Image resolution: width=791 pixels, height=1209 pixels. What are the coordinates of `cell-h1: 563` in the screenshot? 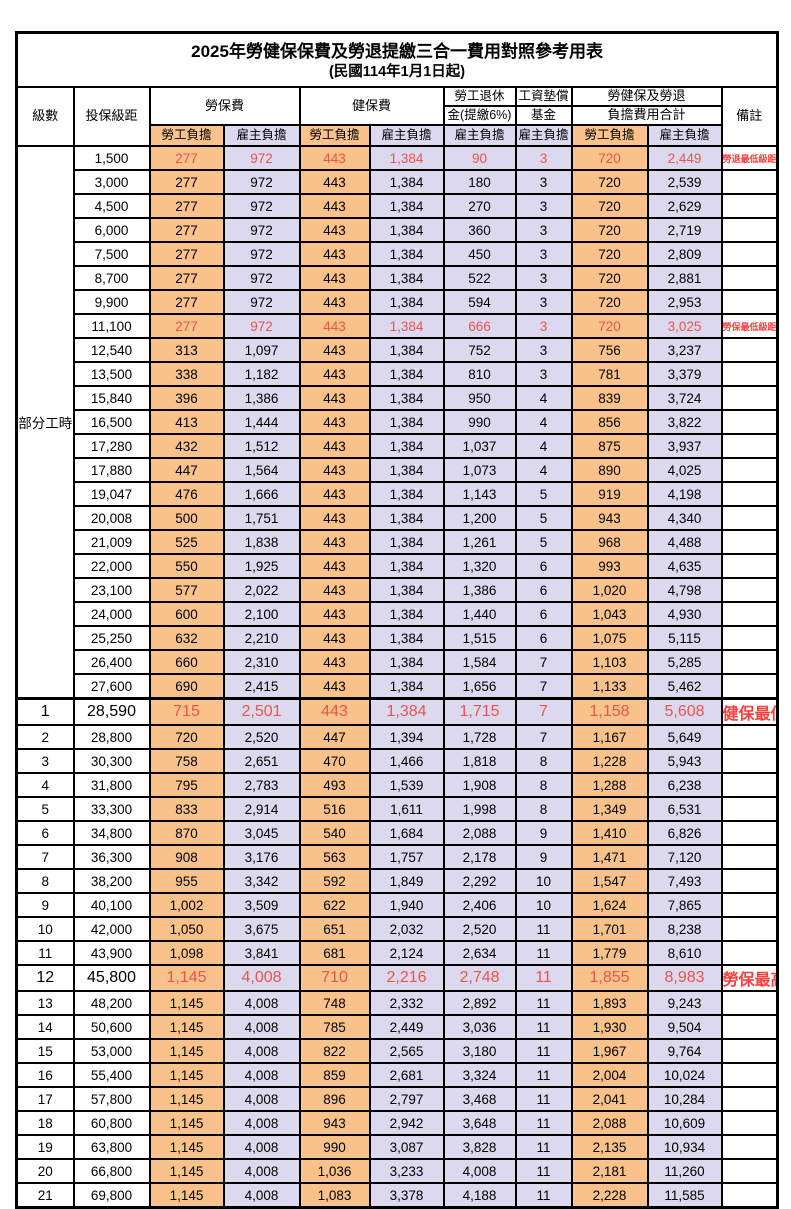 It's located at (334, 857).